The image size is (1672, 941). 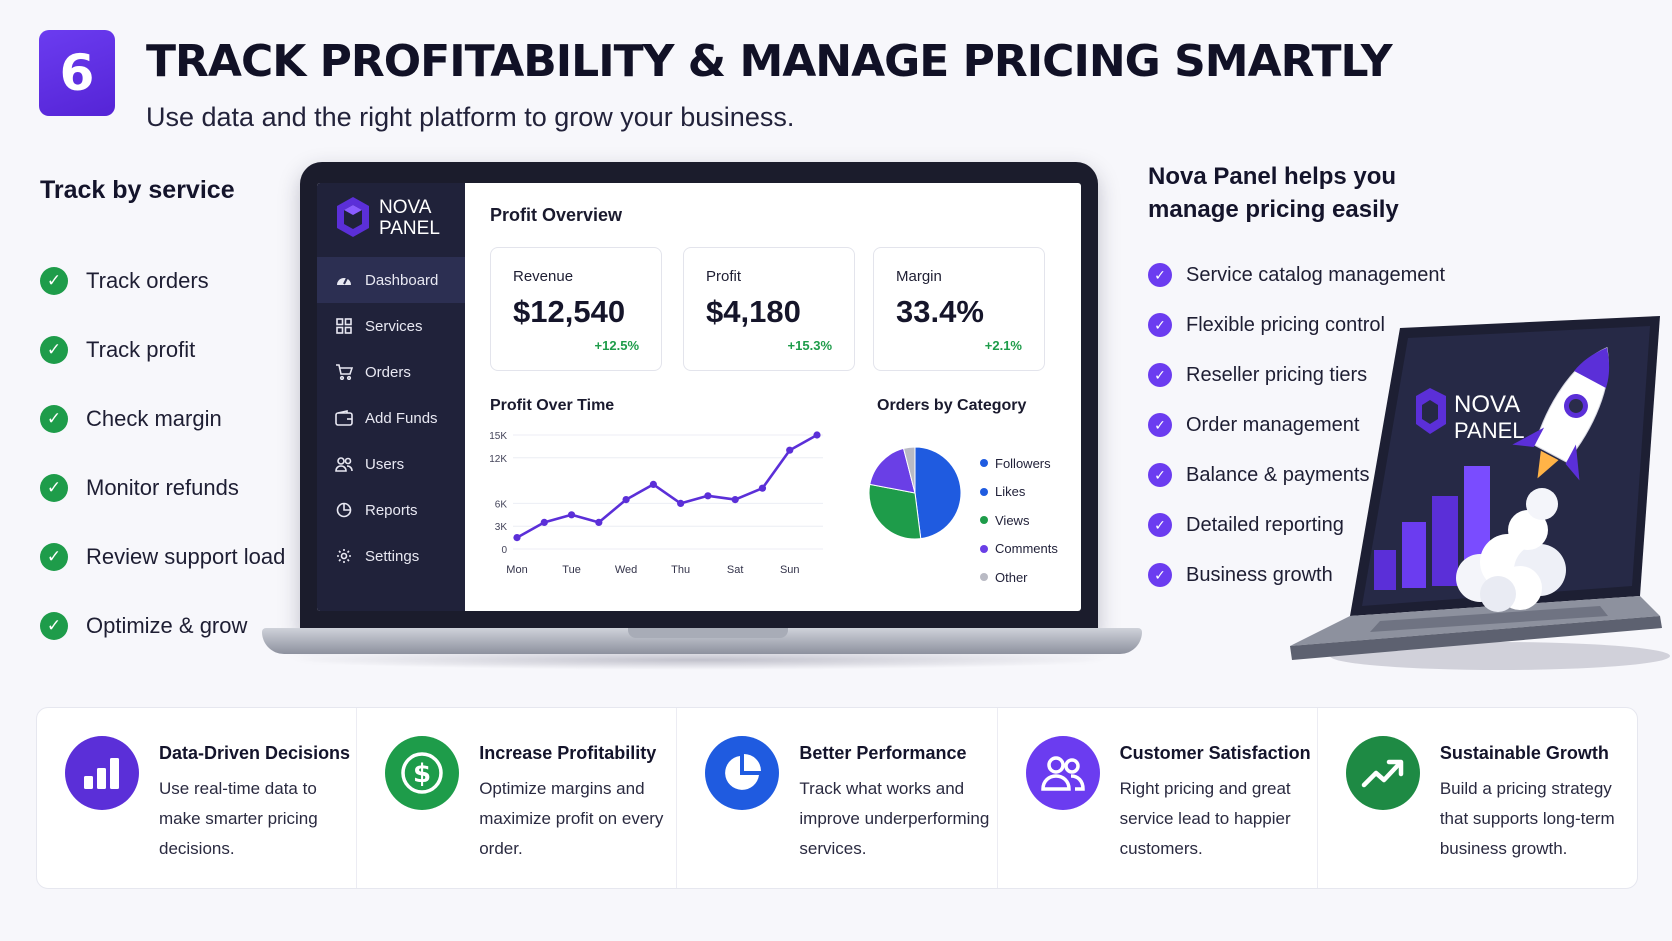 What do you see at coordinates (504, 550) in the screenshot?
I see `y-tick-label: 0` at bounding box center [504, 550].